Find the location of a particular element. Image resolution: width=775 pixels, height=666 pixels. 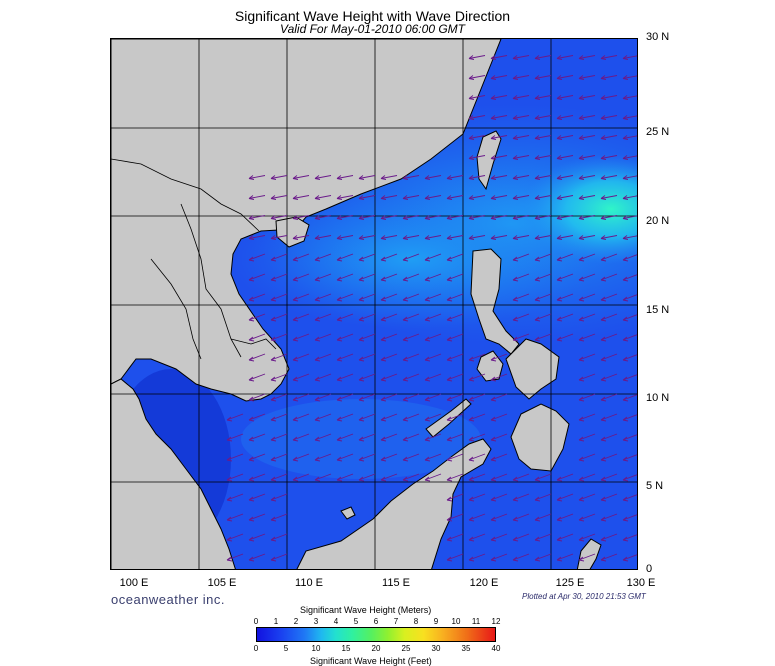

colorbar-feet-tick: 20 is located at coordinates (376, 648).